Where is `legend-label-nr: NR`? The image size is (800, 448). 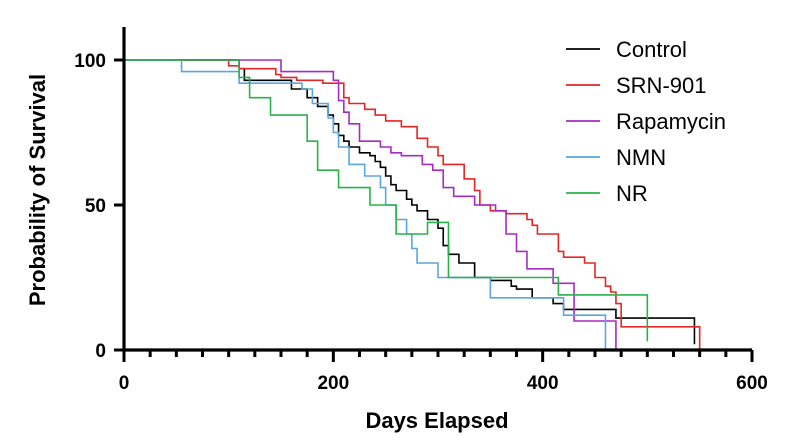
legend-label-nr: NR is located at coordinates (632, 193).